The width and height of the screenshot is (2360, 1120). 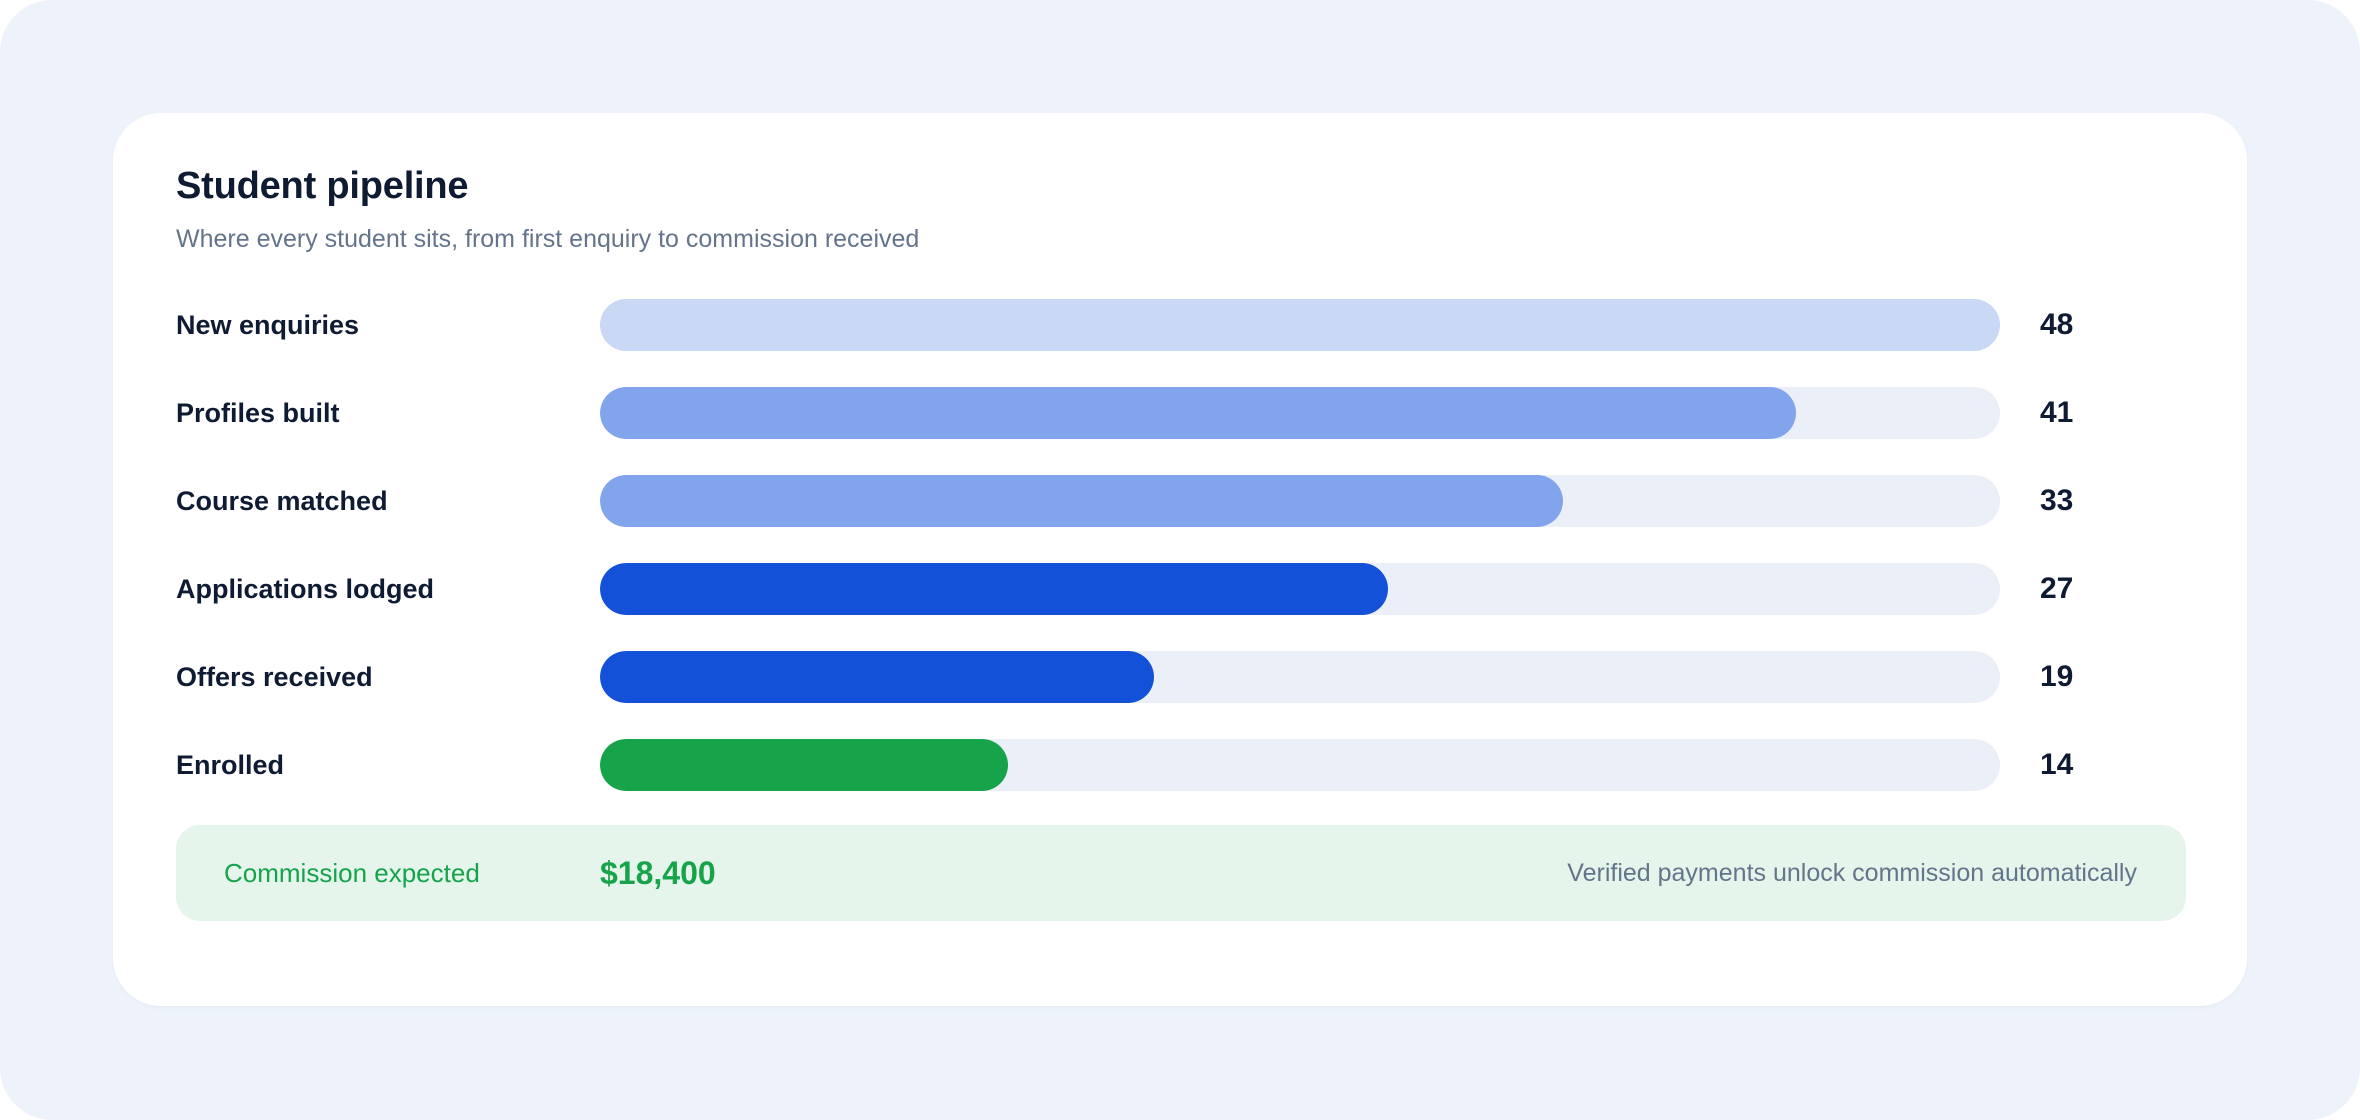 I want to click on stage-value-offers-received: 19, so click(x=2057, y=676).